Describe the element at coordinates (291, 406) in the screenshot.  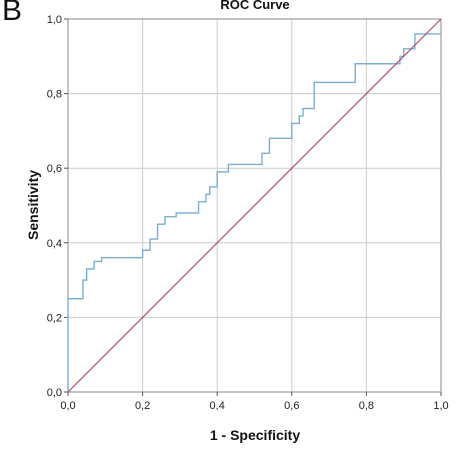
I see `x-tick-label: 0,6` at that location.